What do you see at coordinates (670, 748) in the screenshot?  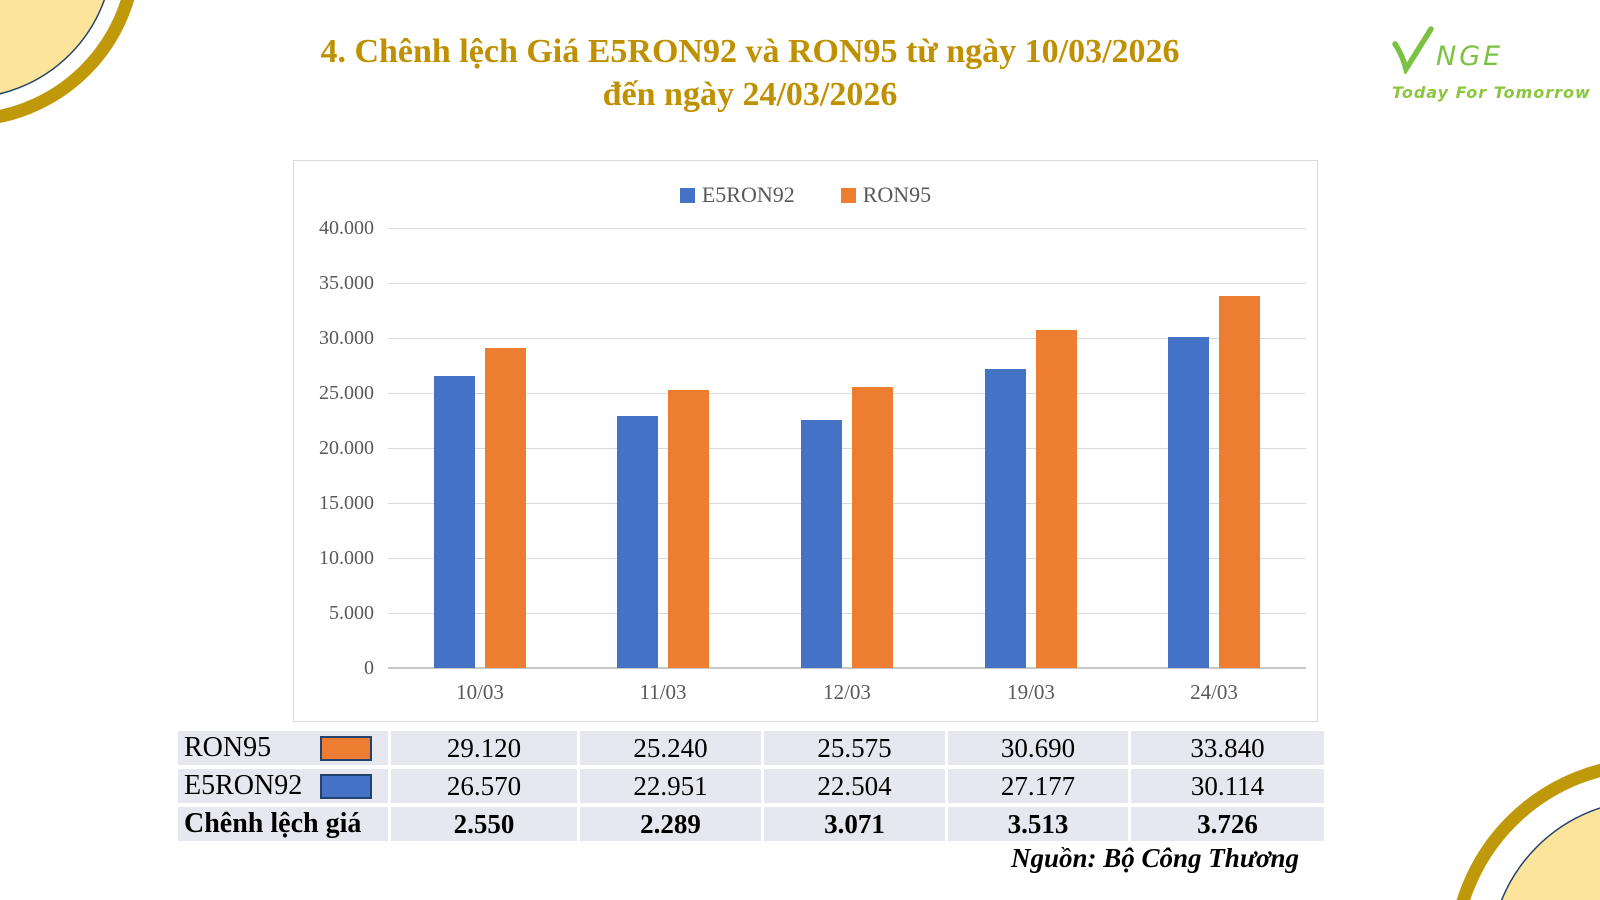 I see `table-value-cell: 25.240` at bounding box center [670, 748].